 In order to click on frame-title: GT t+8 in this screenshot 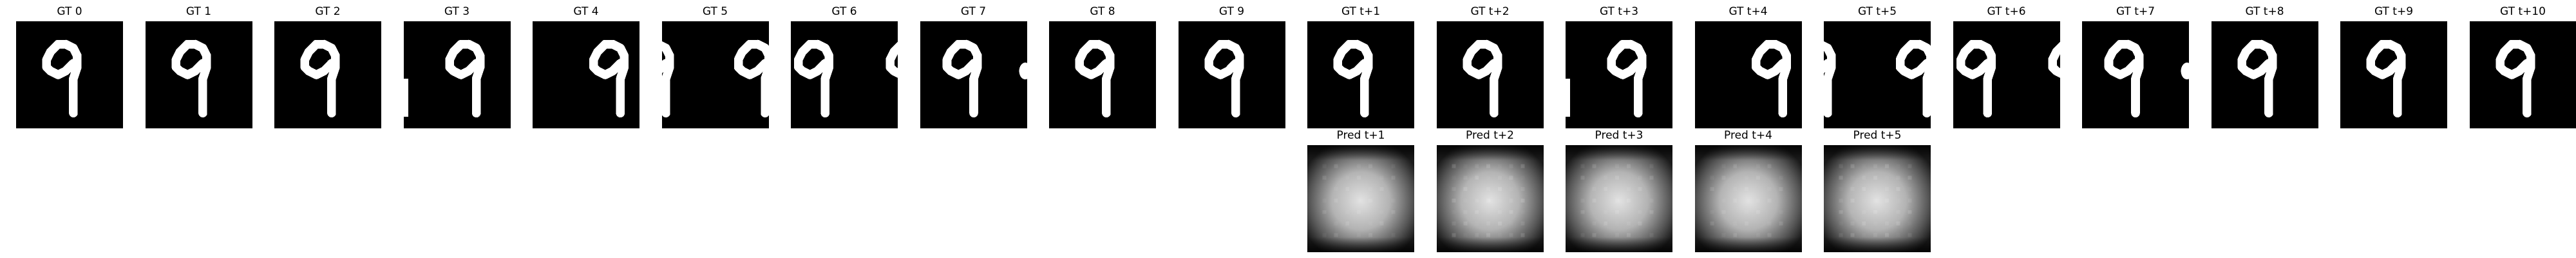, I will do `click(2264, 11)`.